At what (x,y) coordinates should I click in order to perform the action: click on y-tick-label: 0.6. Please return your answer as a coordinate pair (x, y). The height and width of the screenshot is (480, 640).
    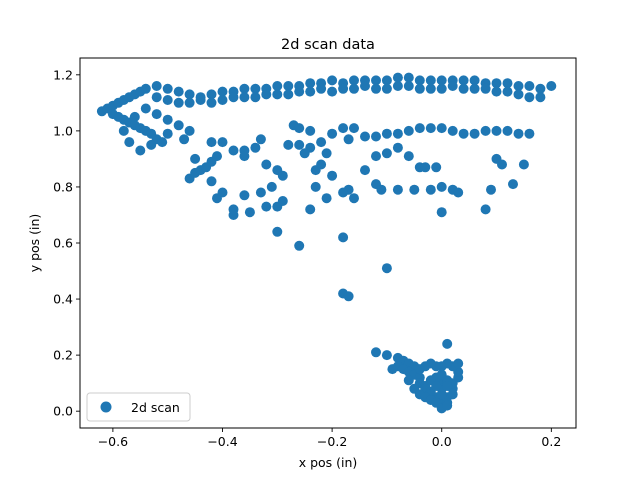
    Looking at the image, I should click on (63, 243).